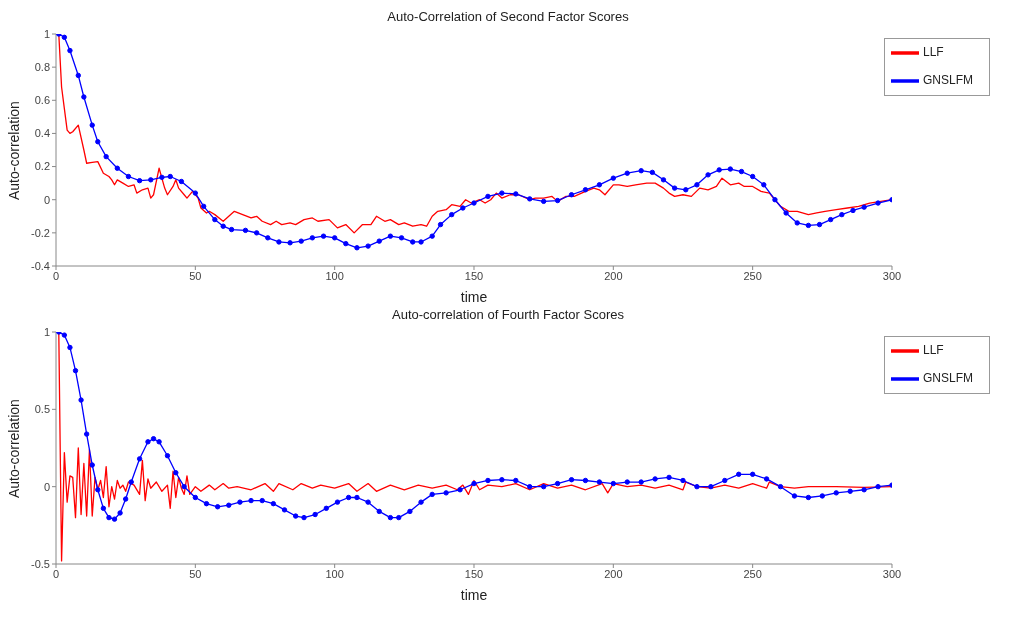 This screenshot has height=619, width=1010. I want to click on chart-title: Auto-correlation of Fourth Factor Scores, so click(508, 315).